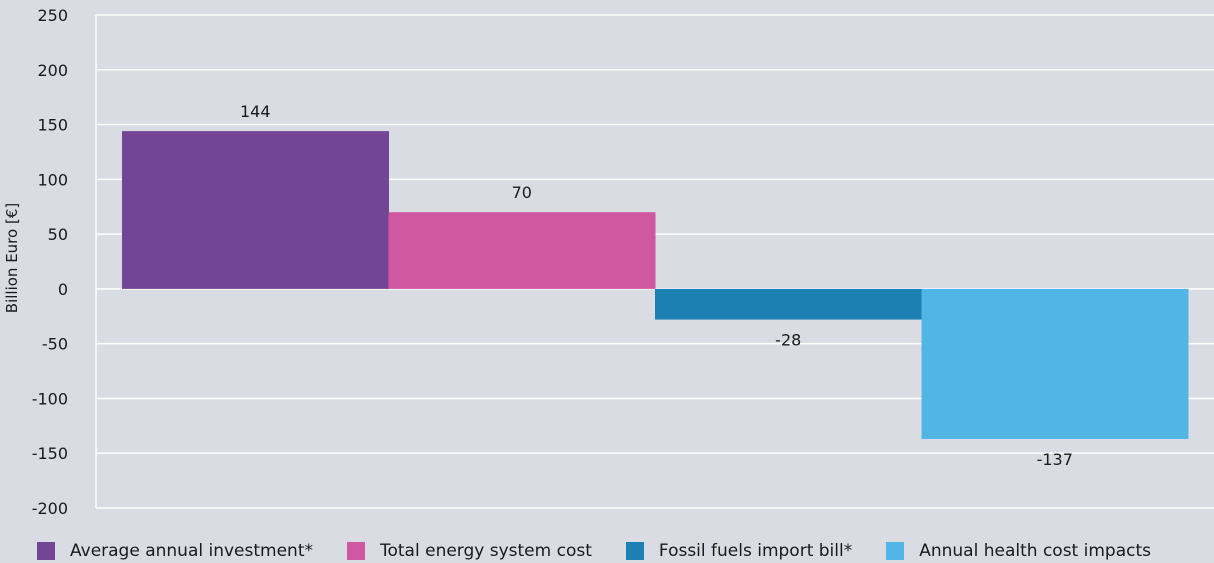  What do you see at coordinates (55, 344) in the screenshot?
I see `y-tick-label: -50` at bounding box center [55, 344].